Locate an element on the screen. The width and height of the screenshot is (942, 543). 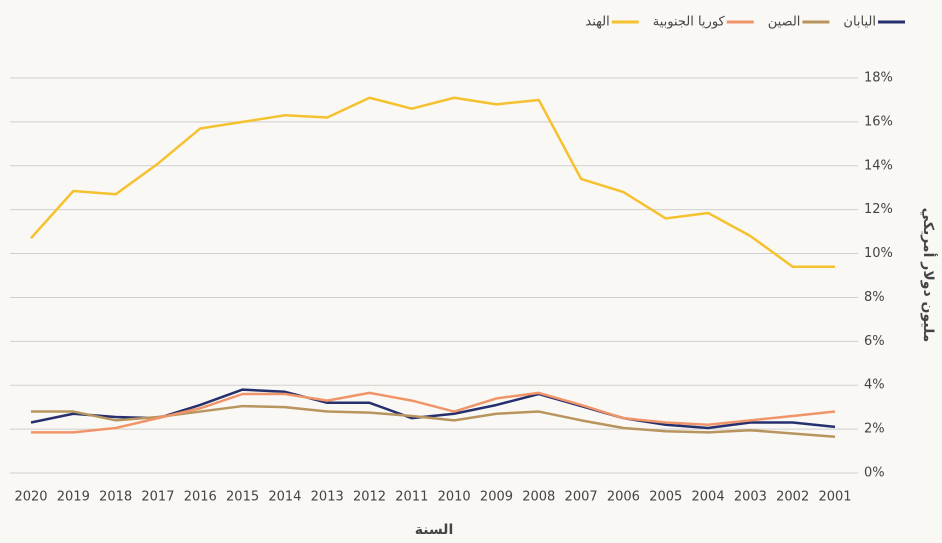
x-tick-label: 2014 is located at coordinates (284, 497).